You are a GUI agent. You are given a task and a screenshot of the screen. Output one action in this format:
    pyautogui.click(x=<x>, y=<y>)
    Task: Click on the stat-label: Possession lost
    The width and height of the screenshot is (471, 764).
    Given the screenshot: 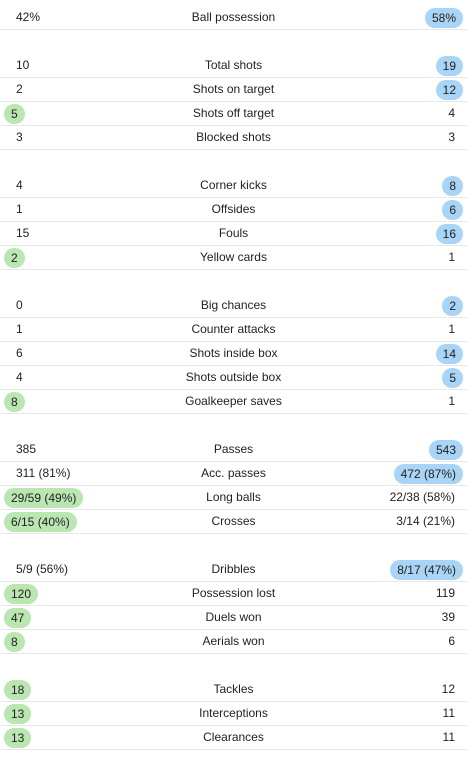 What is the action you would take?
    pyautogui.click(x=233, y=593)
    